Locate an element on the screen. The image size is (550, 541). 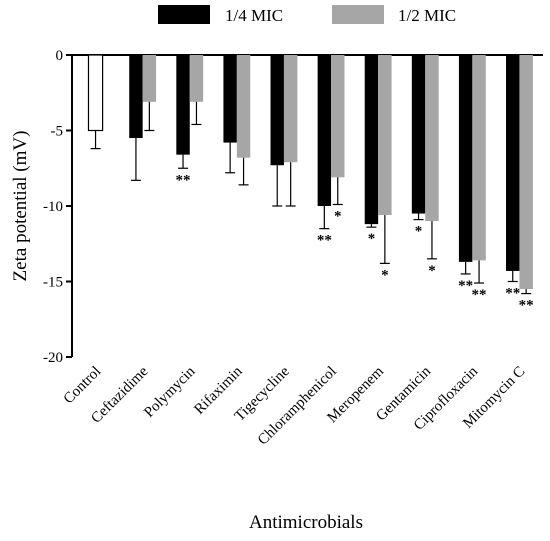
x-tick-label-polymycin: Polymycin is located at coordinates (170, 392).